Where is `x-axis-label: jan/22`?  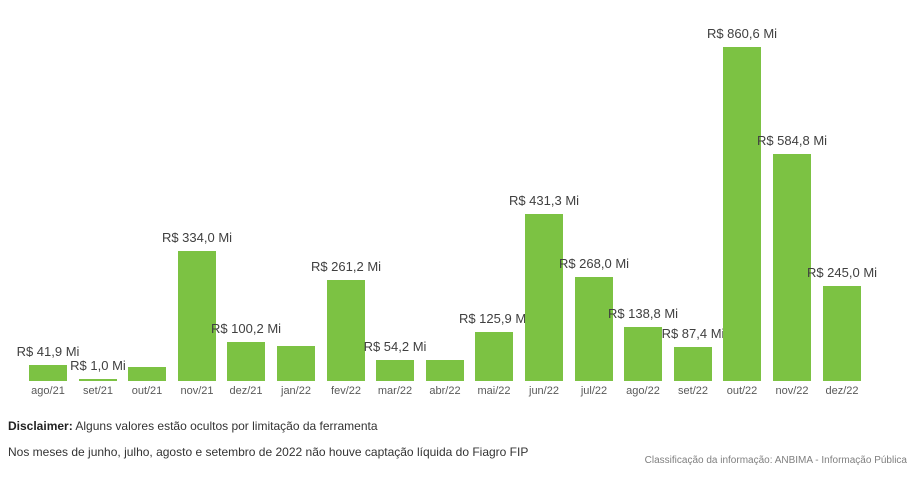
x-axis-label: jan/22 is located at coordinates (296, 391).